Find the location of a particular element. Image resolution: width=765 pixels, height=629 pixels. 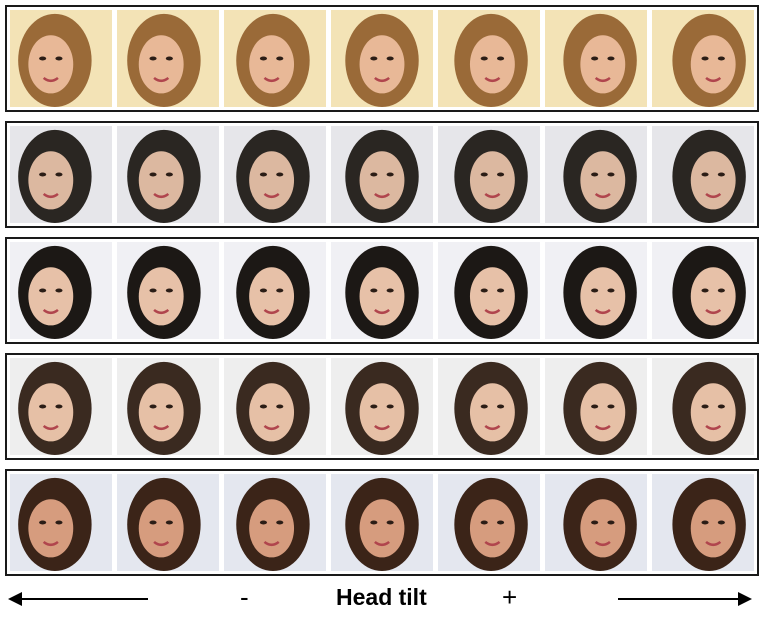

head-tilt-axis: - Head tilt + is located at coordinates (382, 600).